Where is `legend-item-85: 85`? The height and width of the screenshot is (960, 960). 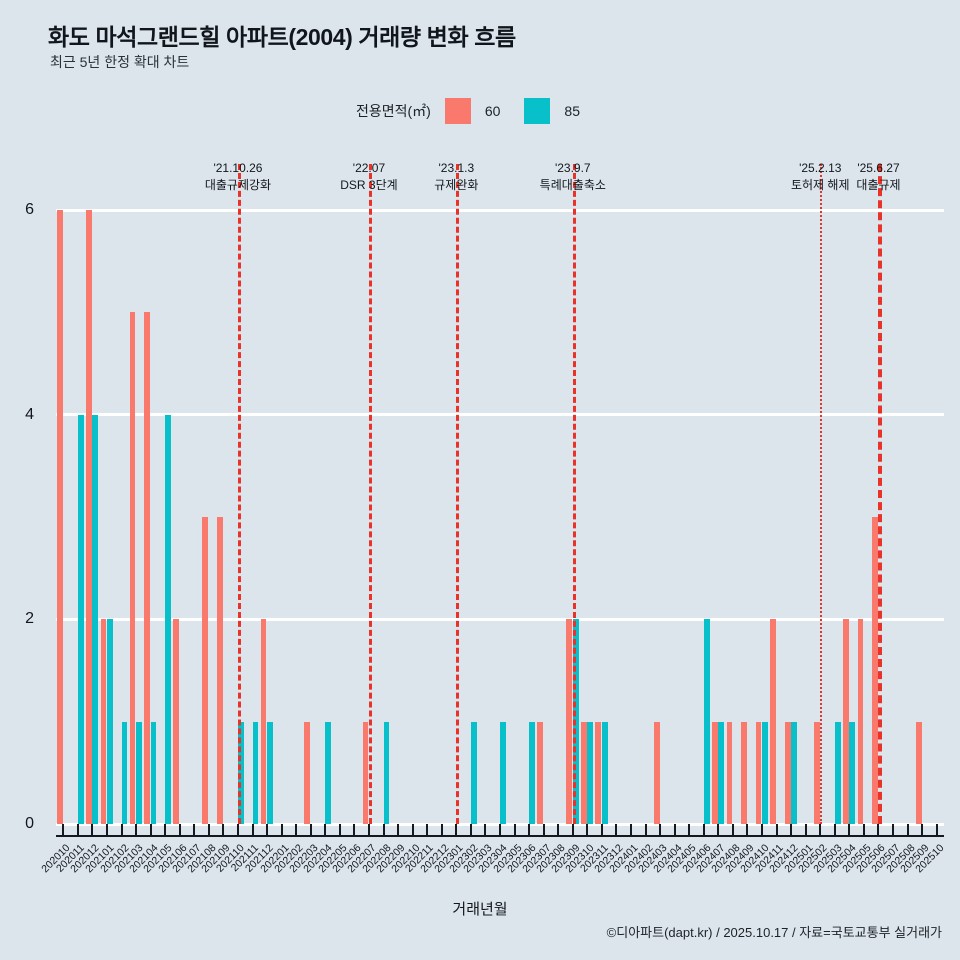 legend-item-85: 85 is located at coordinates (552, 111).